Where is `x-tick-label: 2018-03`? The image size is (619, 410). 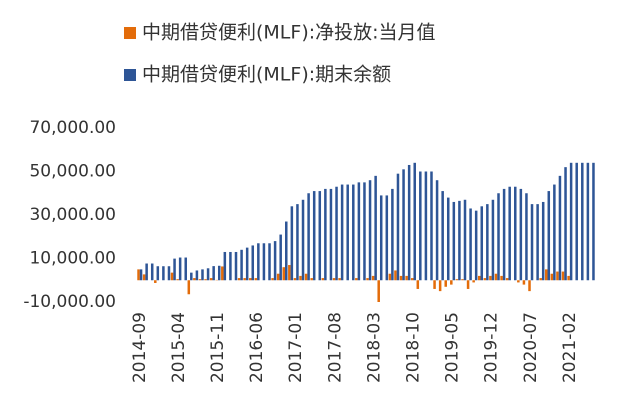
x-tick-label: 2018-03 is located at coordinates (374, 347).